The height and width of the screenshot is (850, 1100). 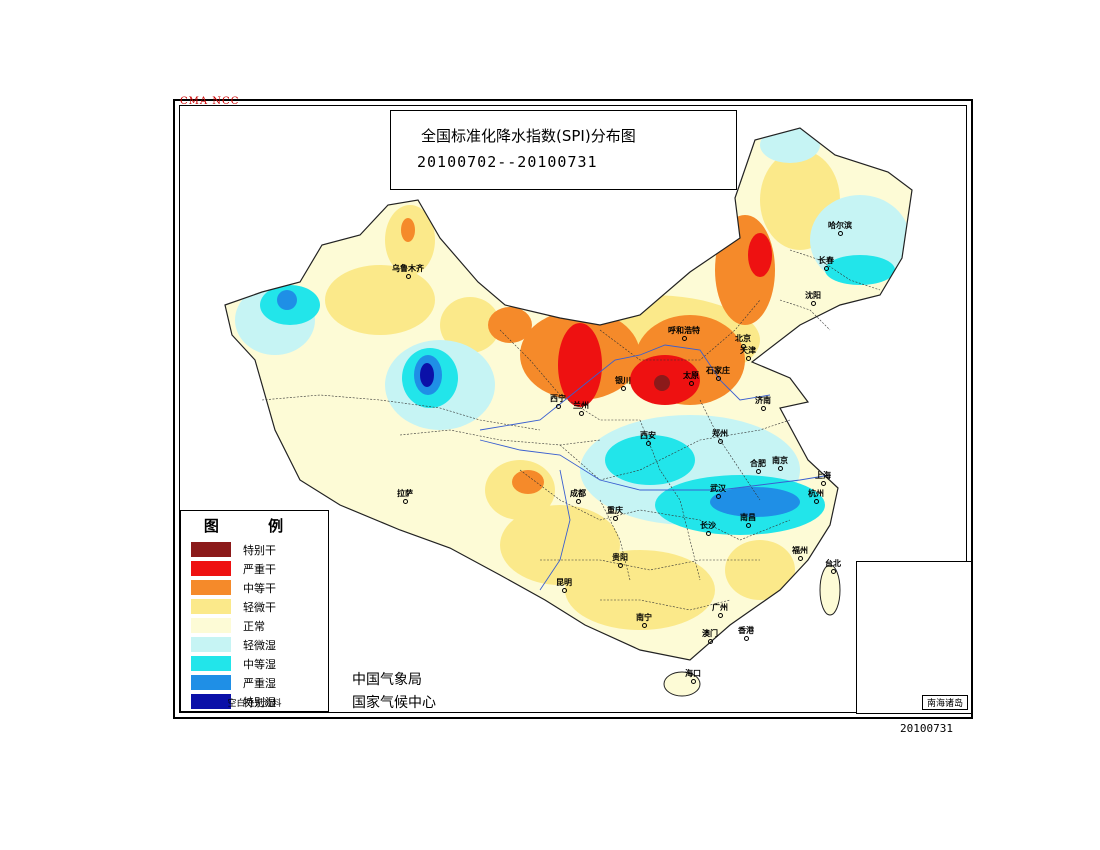 What do you see at coordinates (718, 491) in the screenshot?
I see `city-label: 武汉` at bounding box center [718, 491].